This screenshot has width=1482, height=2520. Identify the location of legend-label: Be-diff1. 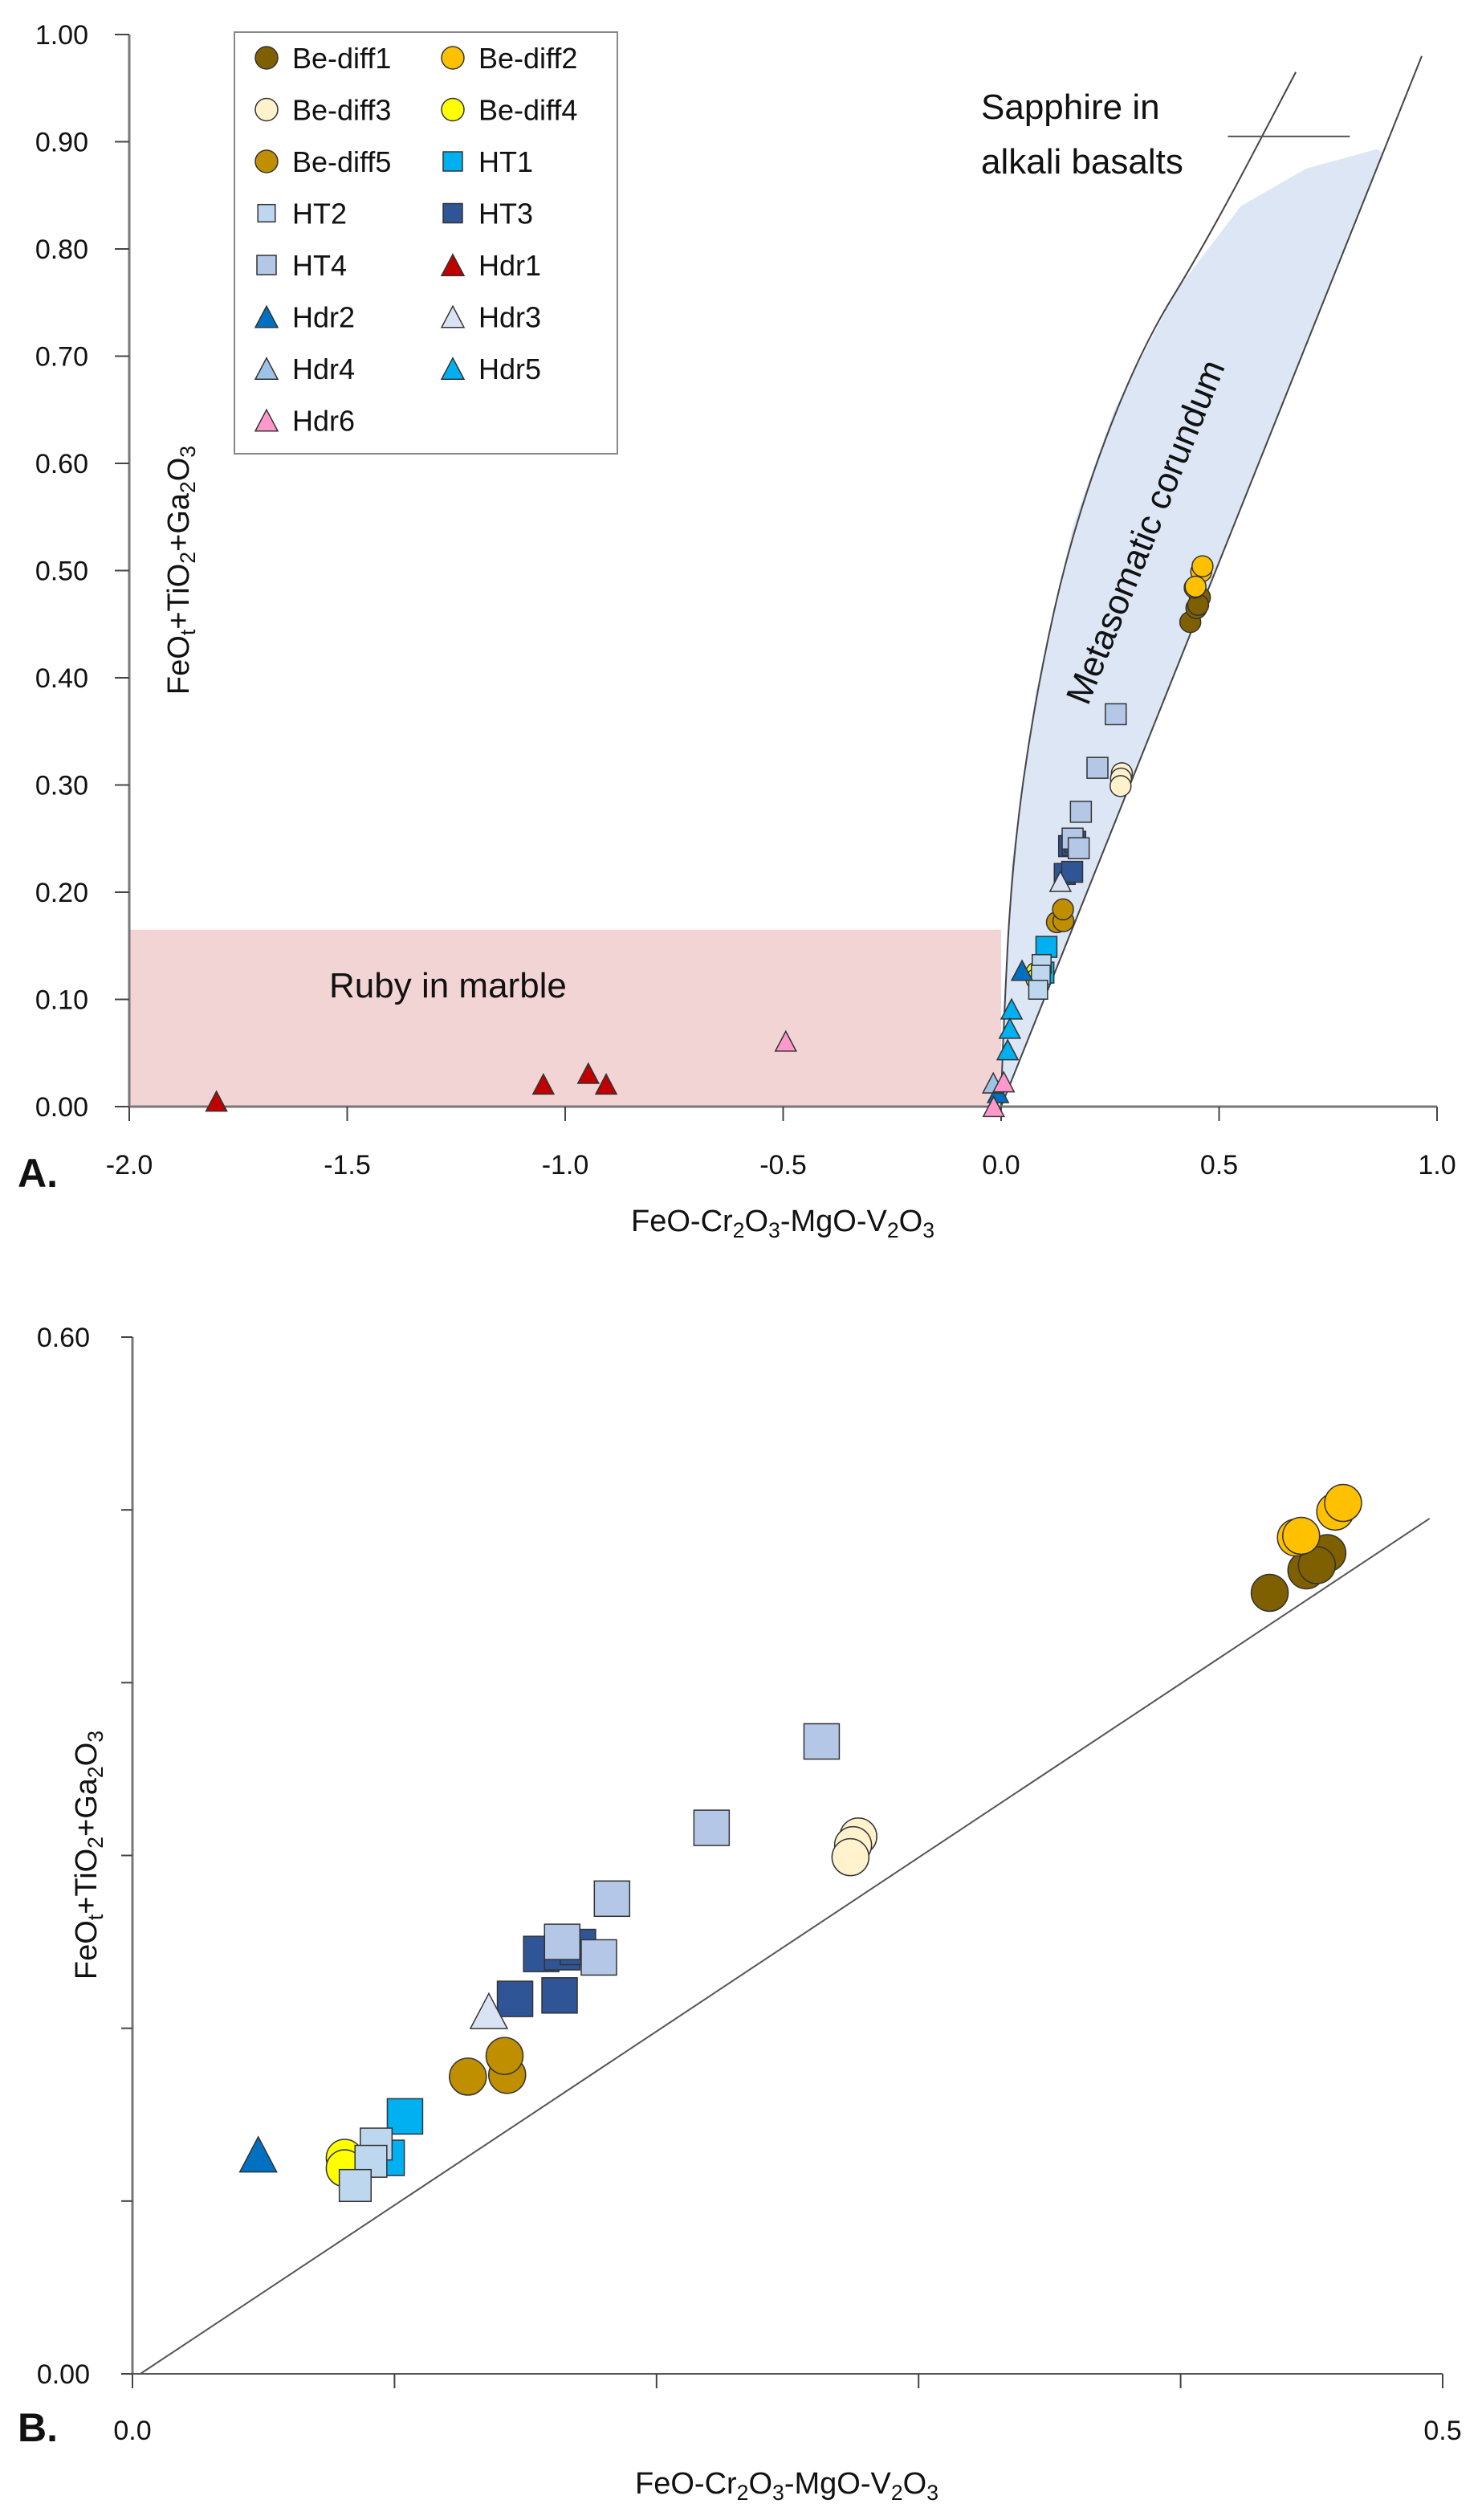
(342, 58).